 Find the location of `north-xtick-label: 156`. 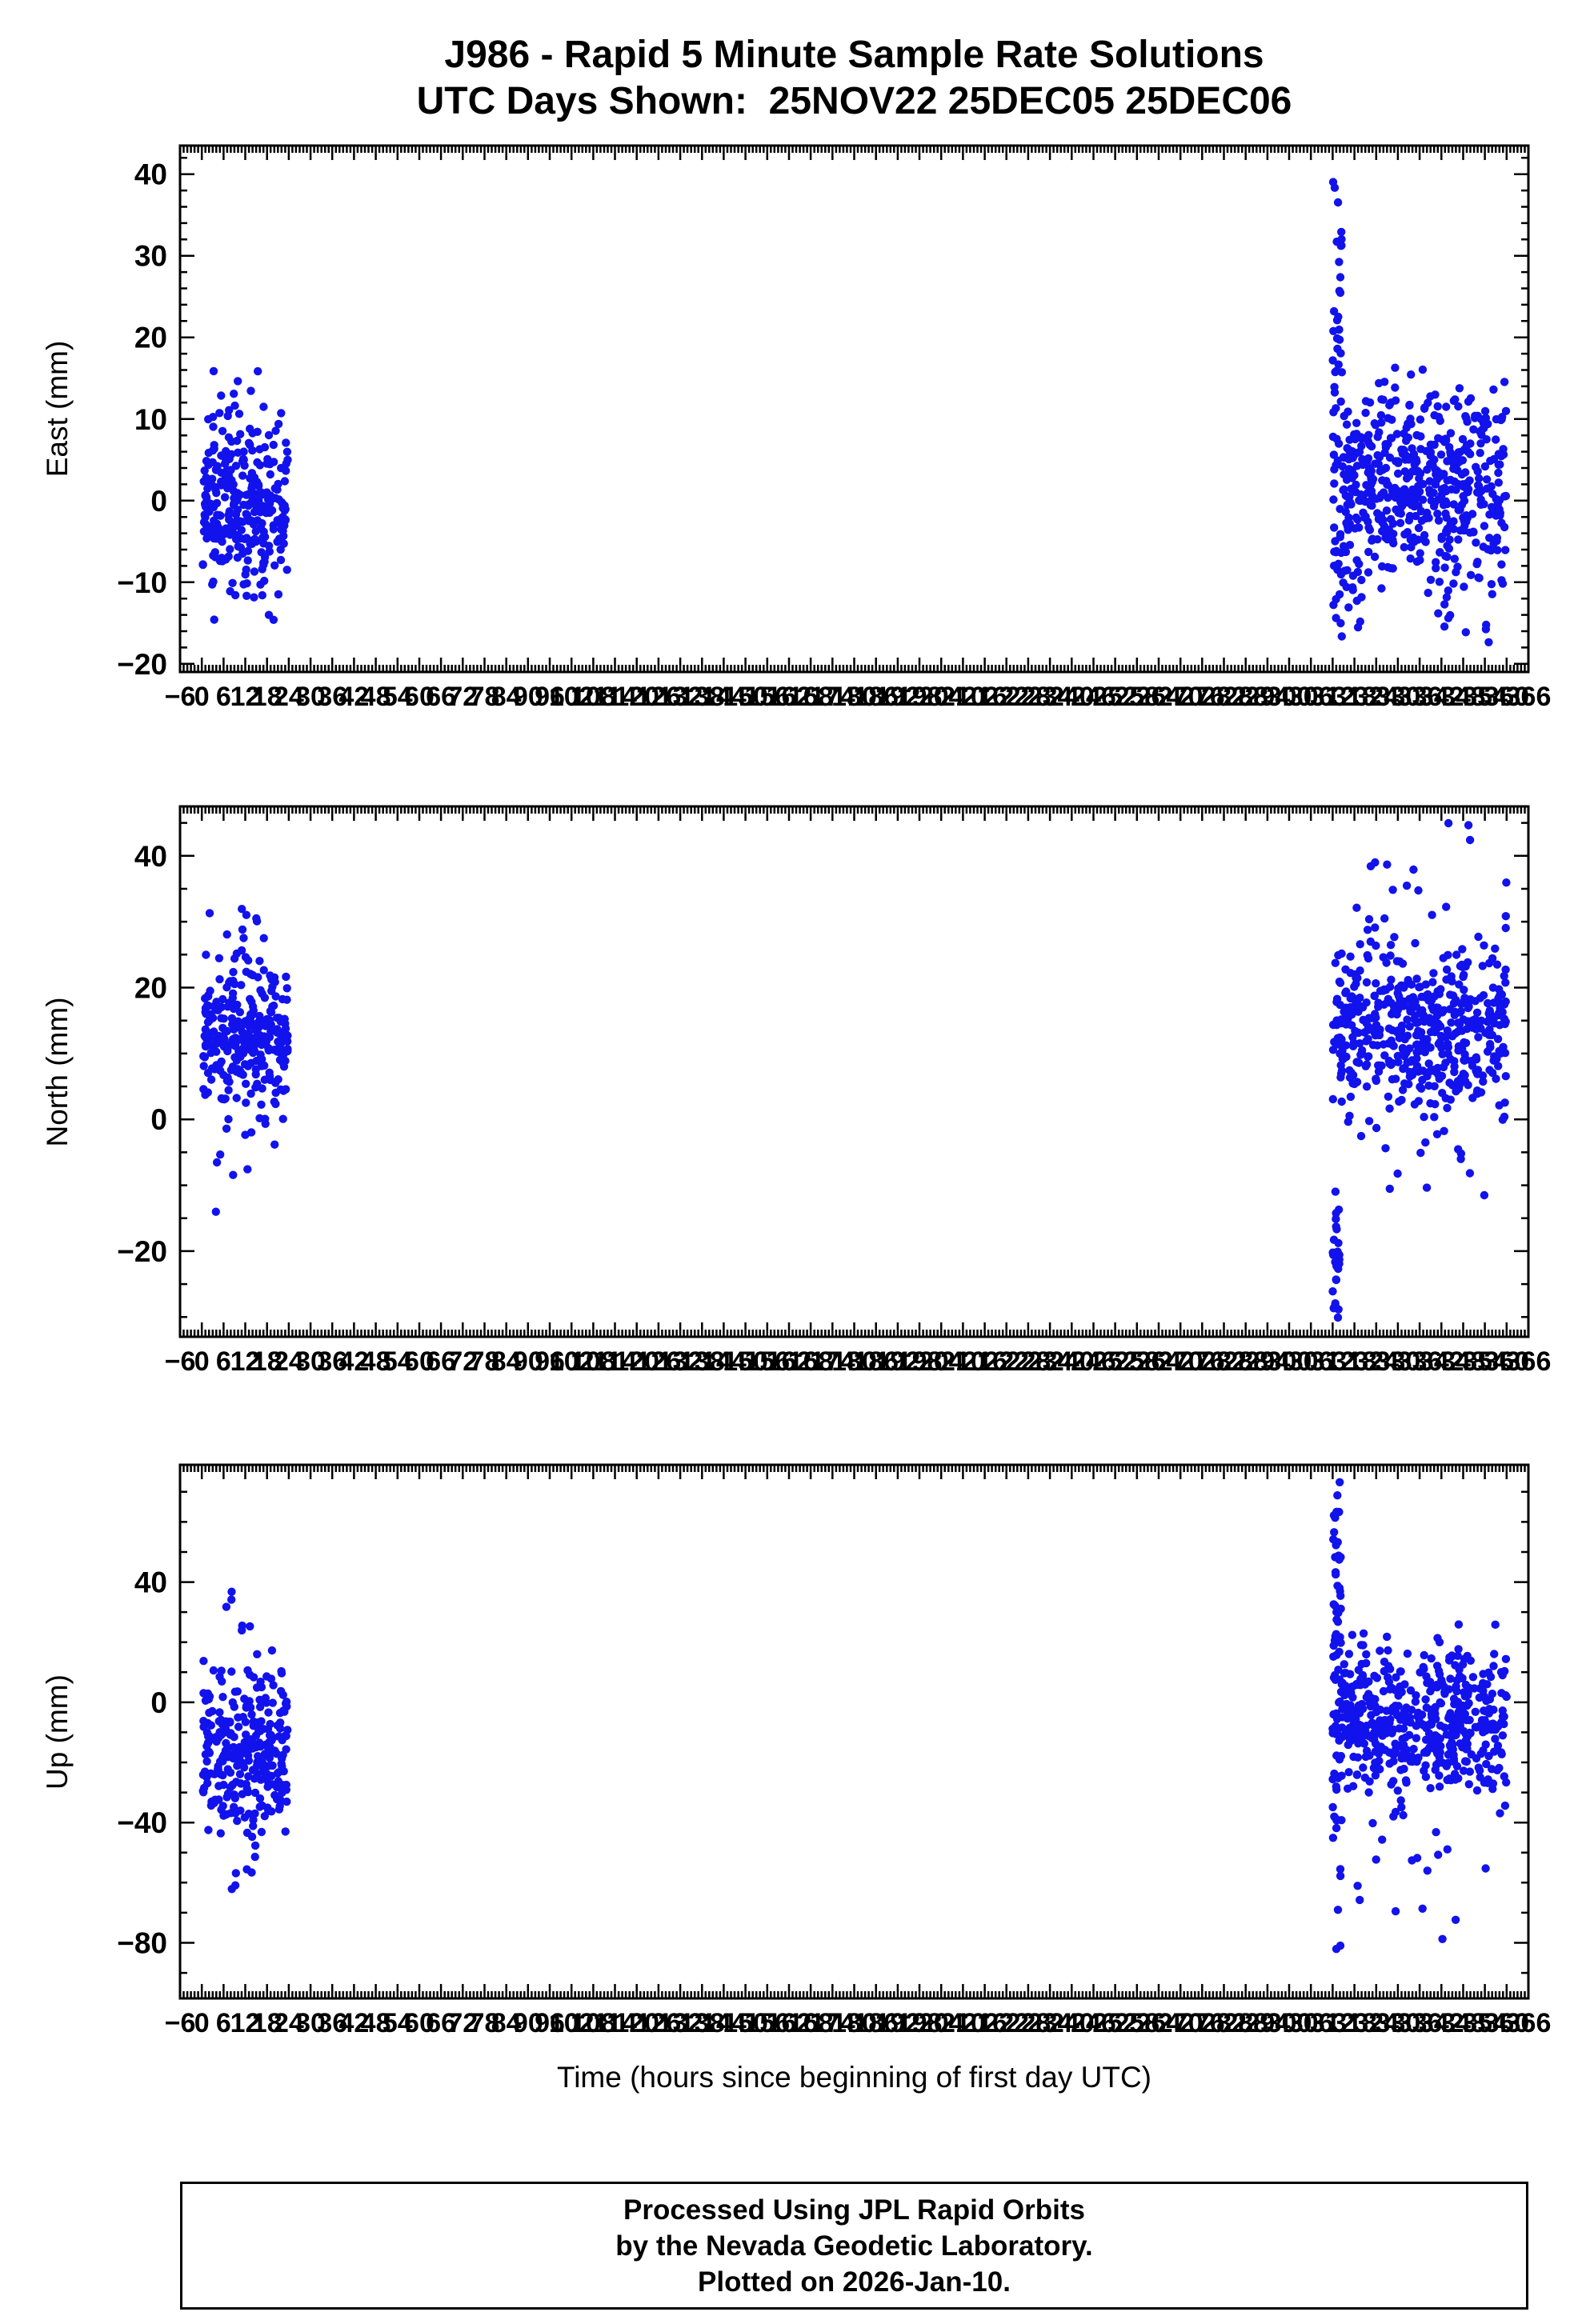

north-xtick-label: 156 is located at coordinates (767, 1361).